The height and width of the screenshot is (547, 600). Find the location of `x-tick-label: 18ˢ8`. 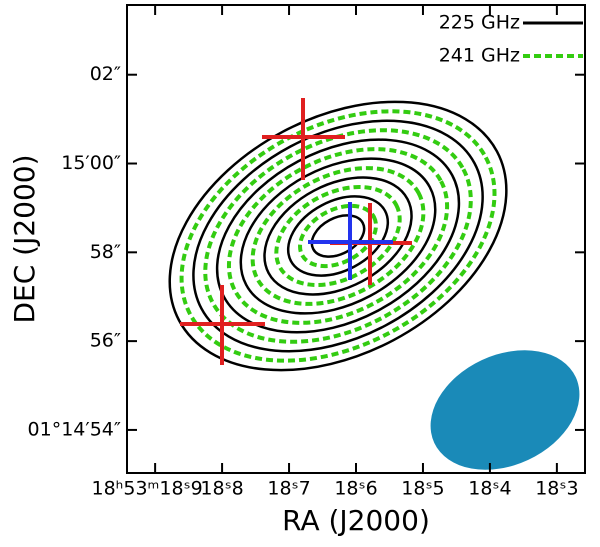

x-tick-label: 18ˢ8 is located at coordinates (221, 489).